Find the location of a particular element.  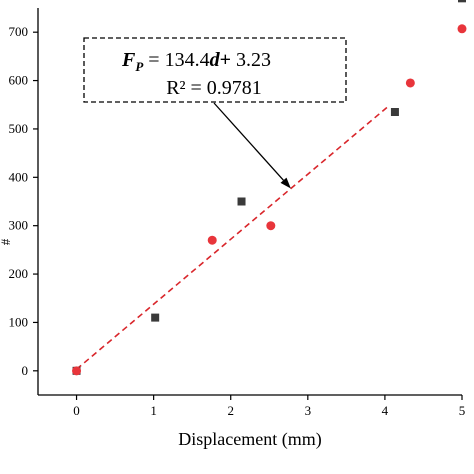

r-squared-label: R² = 0.9781 is located at coordinates (214, 88).